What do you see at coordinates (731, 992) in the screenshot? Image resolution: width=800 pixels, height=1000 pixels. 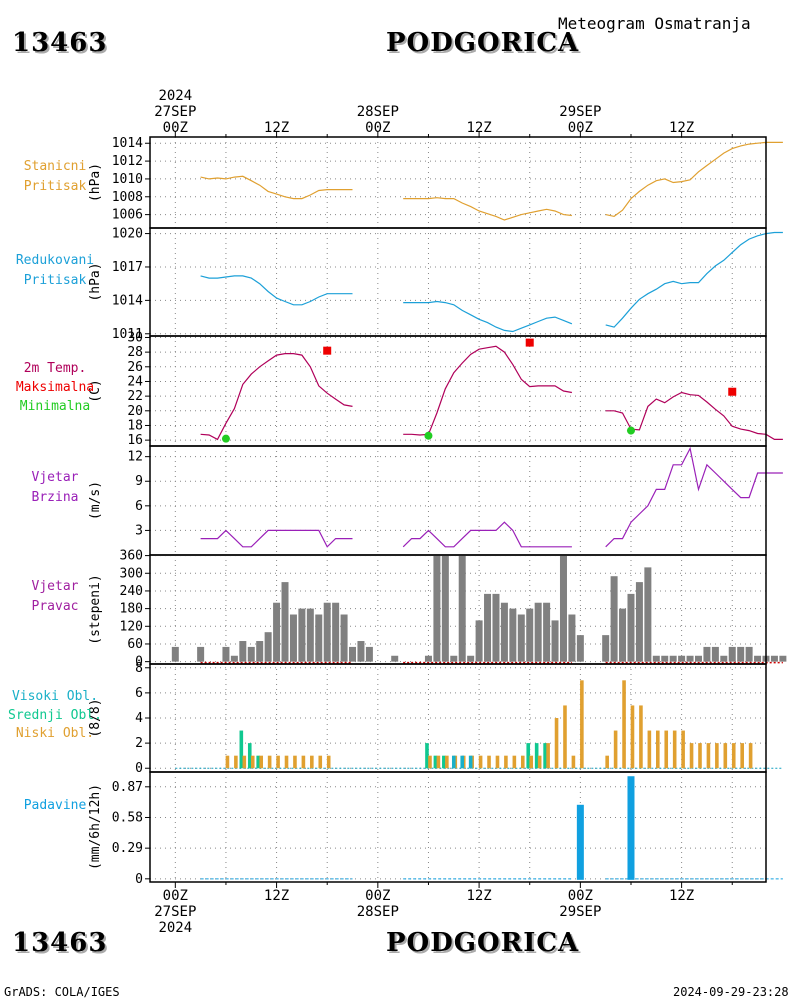 I see `render-timestamp: 2024-09-29-23:28` at bounding box center [731, 992].